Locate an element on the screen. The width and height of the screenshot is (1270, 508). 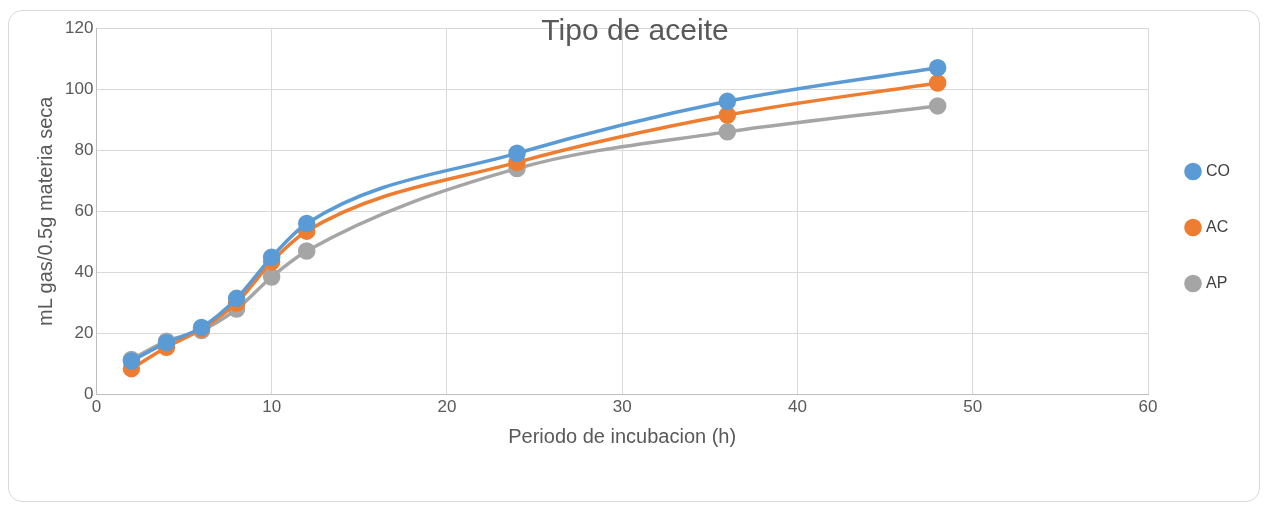
y-tick-label: 60 is located at coordinates (84, 210).